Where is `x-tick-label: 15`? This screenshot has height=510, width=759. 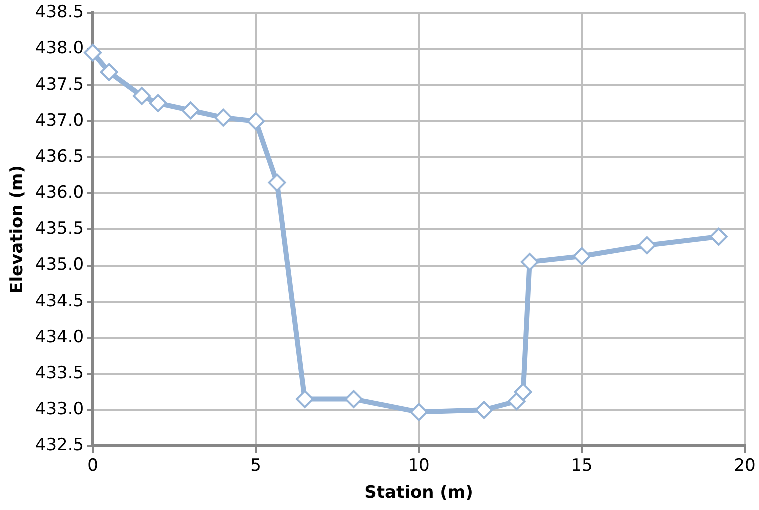
x-tick-label: 15 is located at coordinates (582, 466).